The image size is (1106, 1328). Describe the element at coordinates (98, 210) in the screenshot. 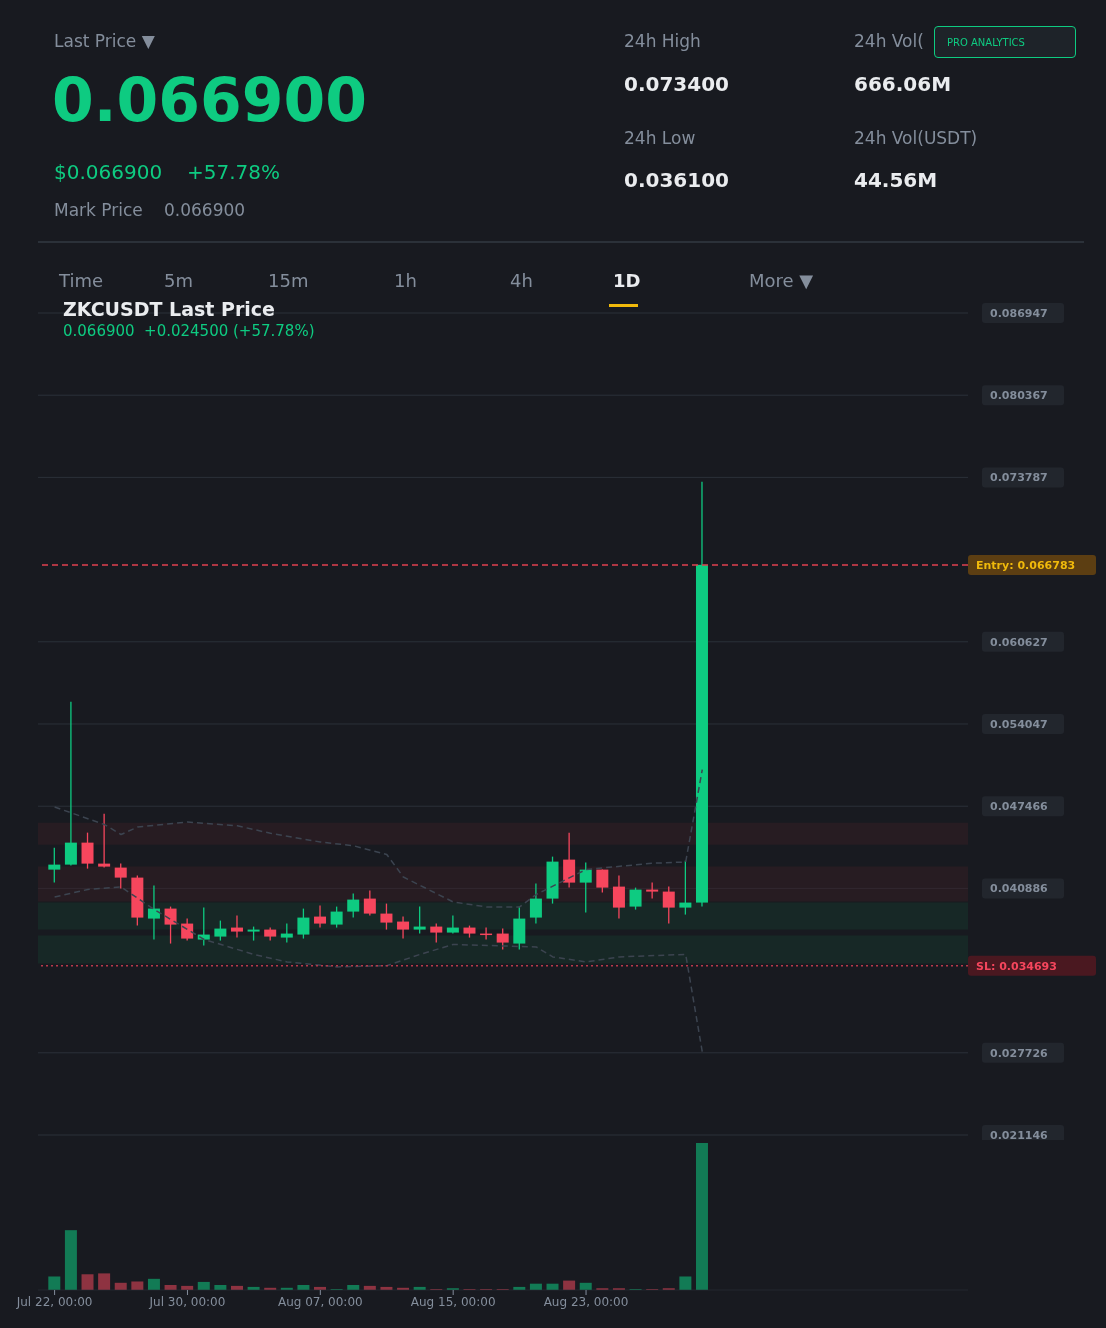

I see `text: Mark Price` at that location.